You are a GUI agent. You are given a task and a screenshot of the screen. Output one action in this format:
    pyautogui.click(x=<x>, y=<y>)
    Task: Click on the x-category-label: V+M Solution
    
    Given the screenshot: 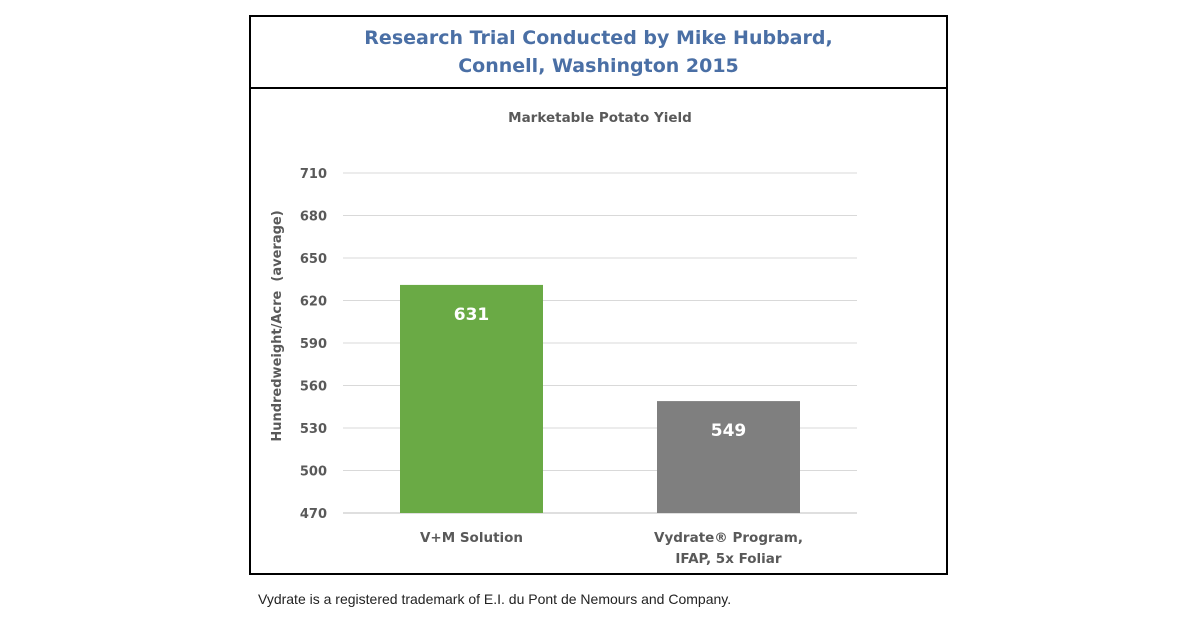 What is the action you would take?
    pyautogui.click(x=471, y=538)
    